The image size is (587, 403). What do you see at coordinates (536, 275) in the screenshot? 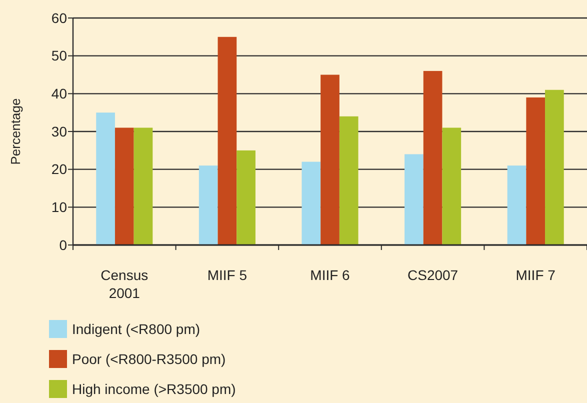
I see `x-tick-label: MIIF 7` at bounding box center [536, 275].